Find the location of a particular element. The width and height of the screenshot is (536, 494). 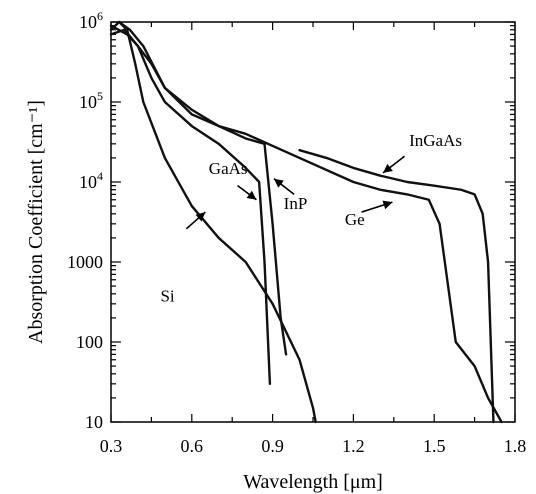

y-tick-label: 10⁶ is located at coordinates (91, 20).